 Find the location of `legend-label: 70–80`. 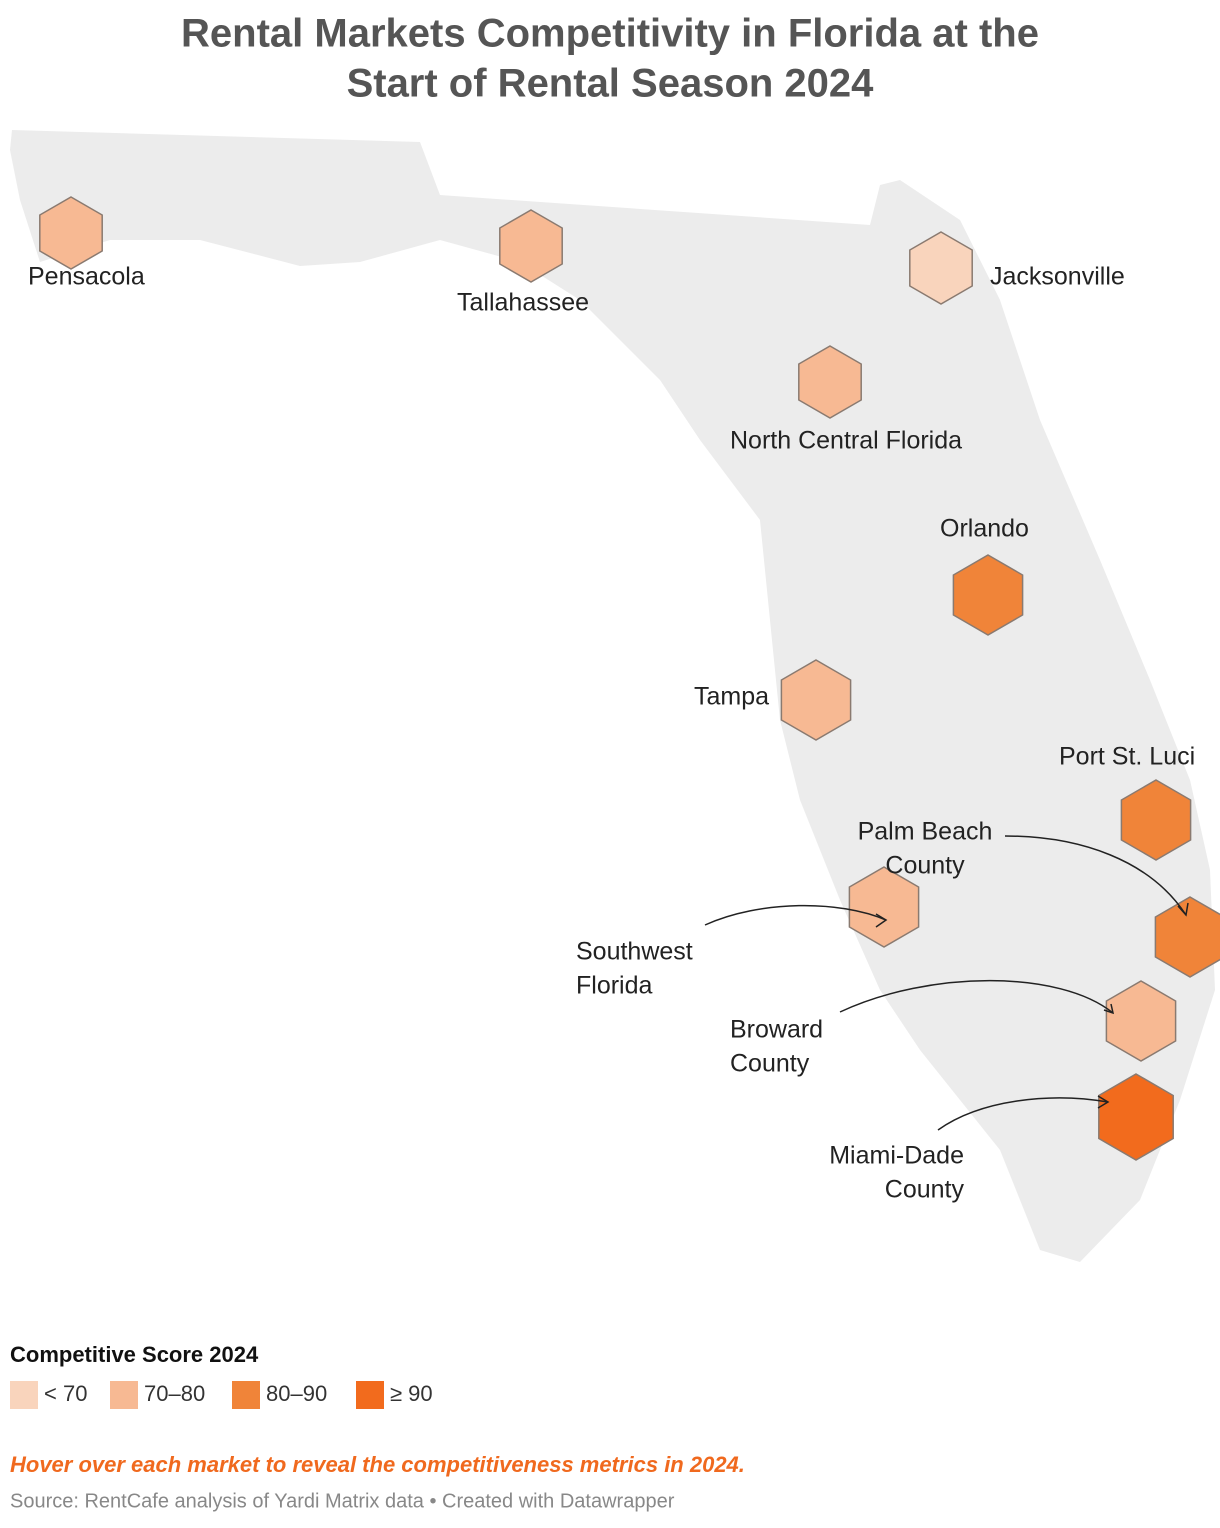

legend-label: 70–80 is located at coordinates (174, 1393).